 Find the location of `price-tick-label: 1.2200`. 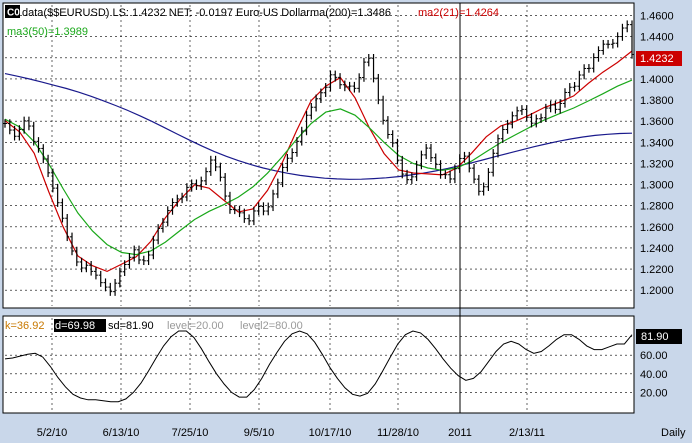

price-tick-label: 1.2200 is located at coordinates (657, 270).